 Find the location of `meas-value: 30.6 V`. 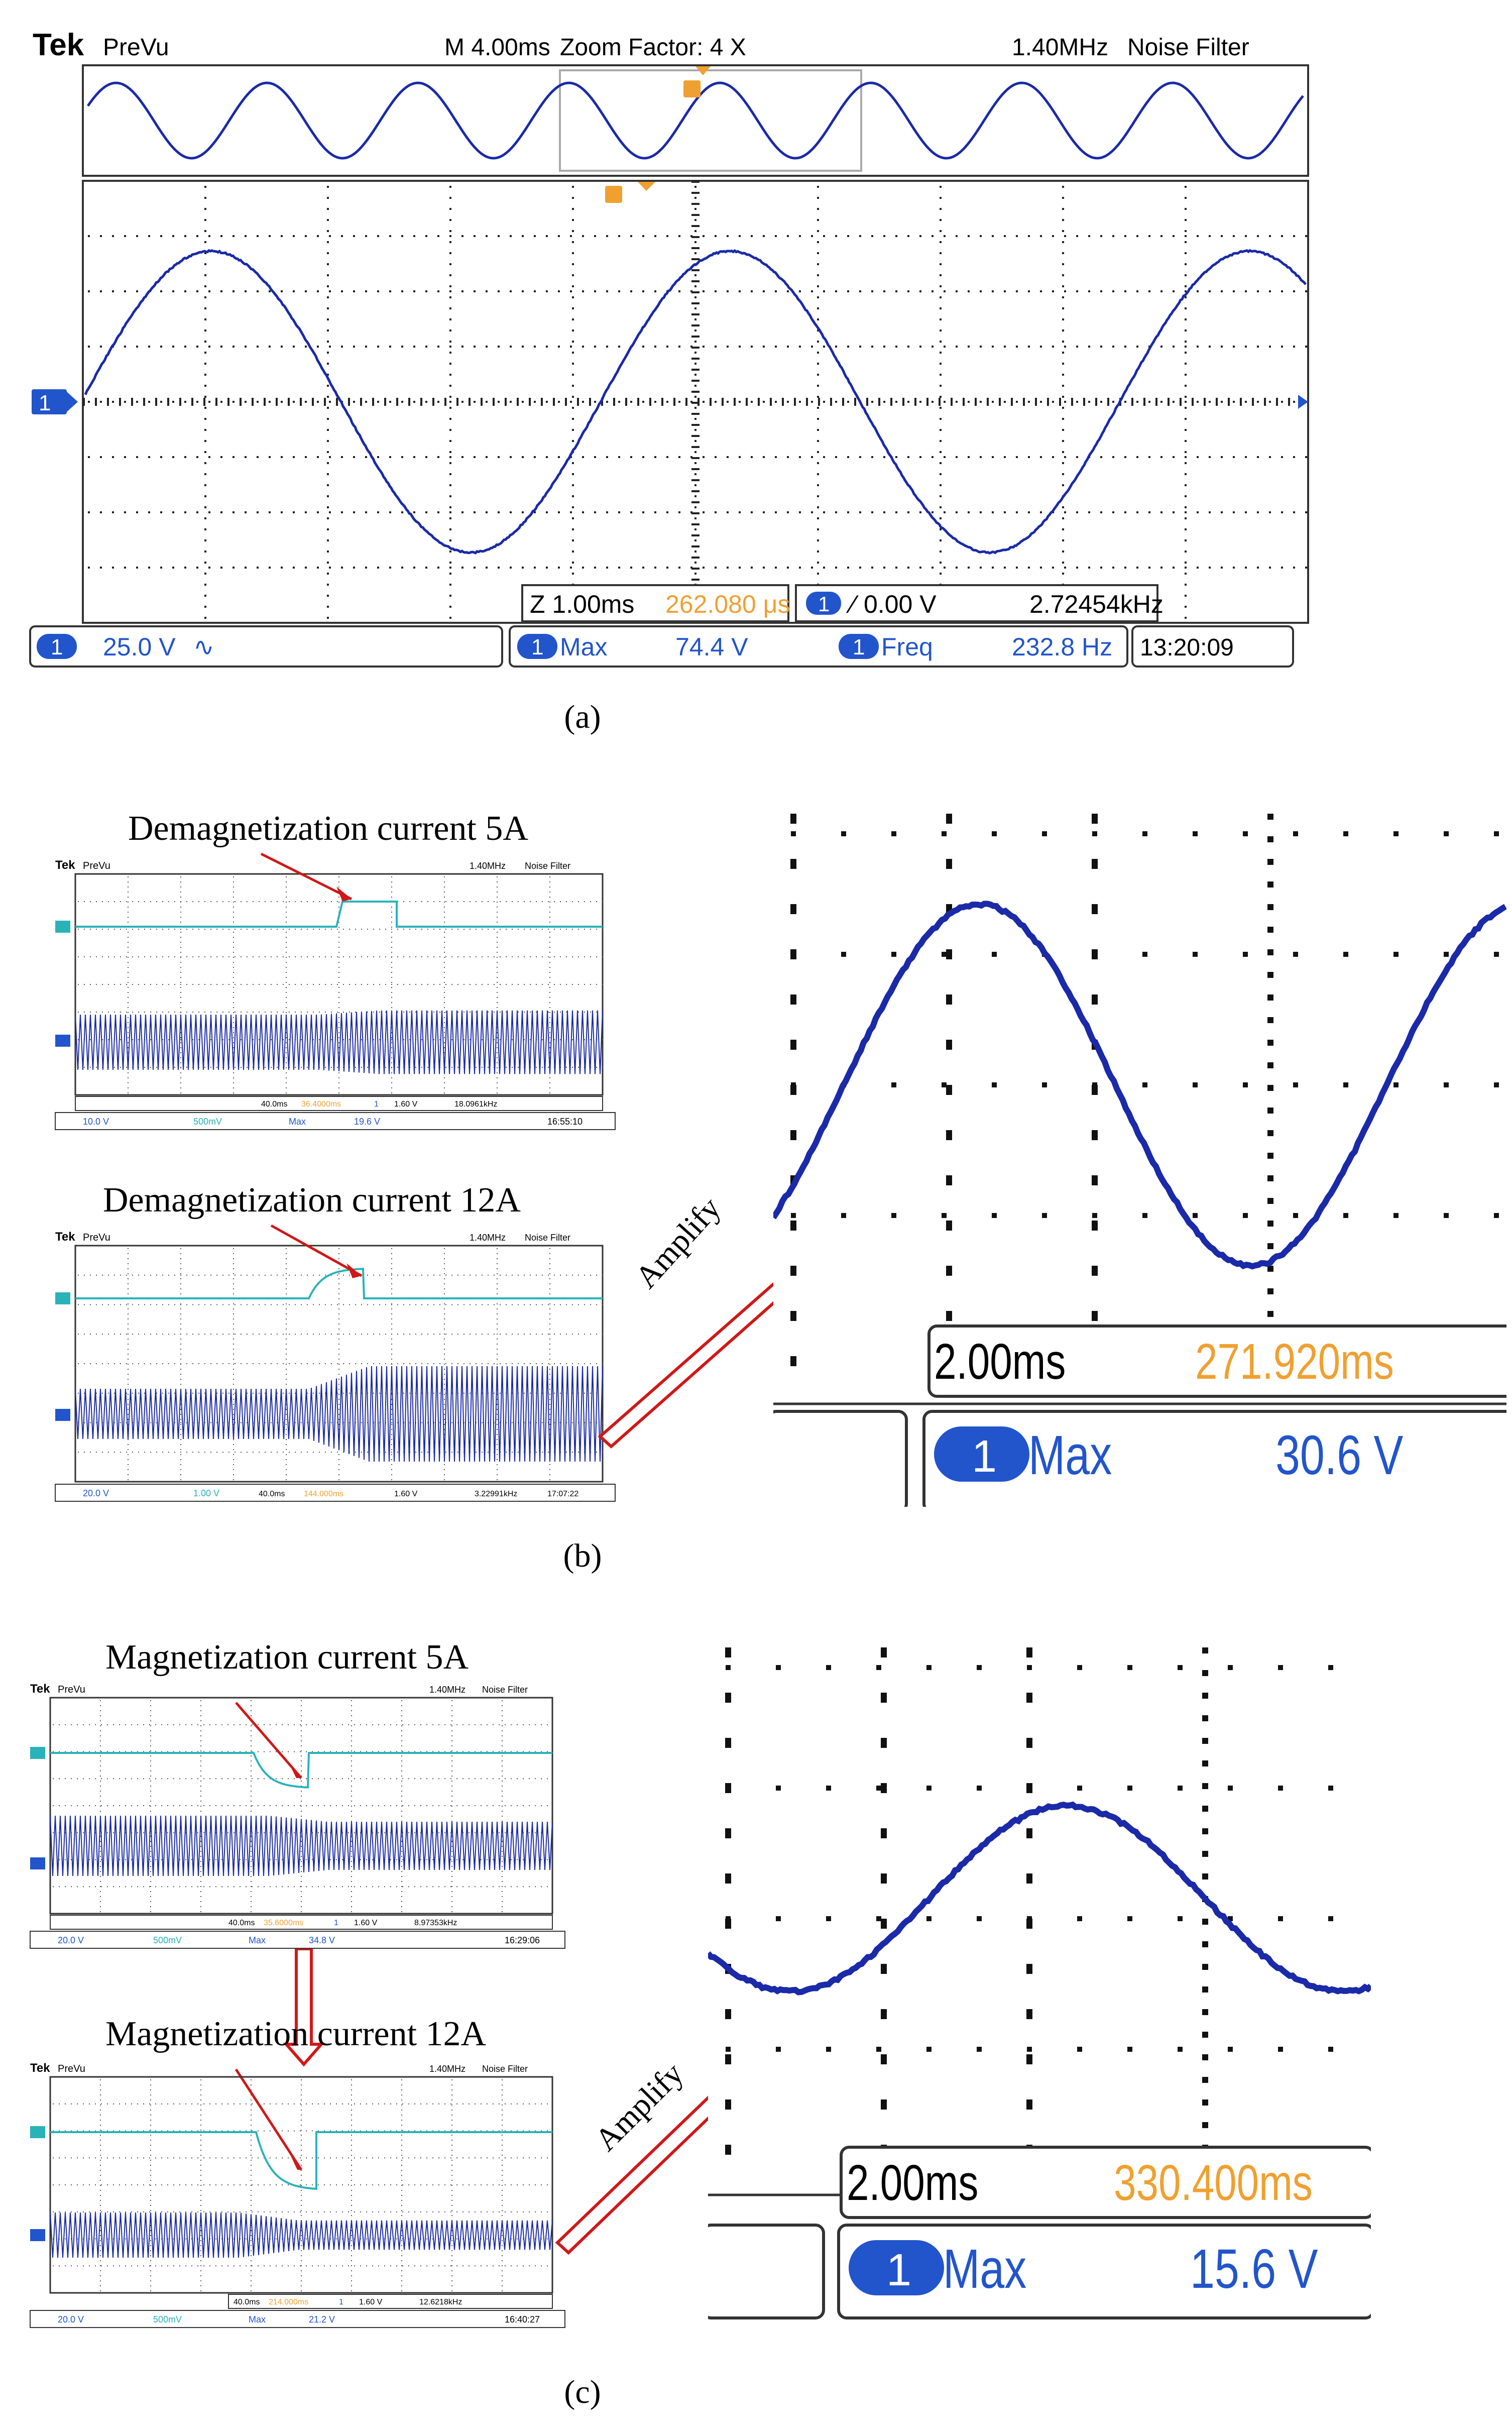

meas-value: 30.6 V is located at coordinates (1339, 1456).